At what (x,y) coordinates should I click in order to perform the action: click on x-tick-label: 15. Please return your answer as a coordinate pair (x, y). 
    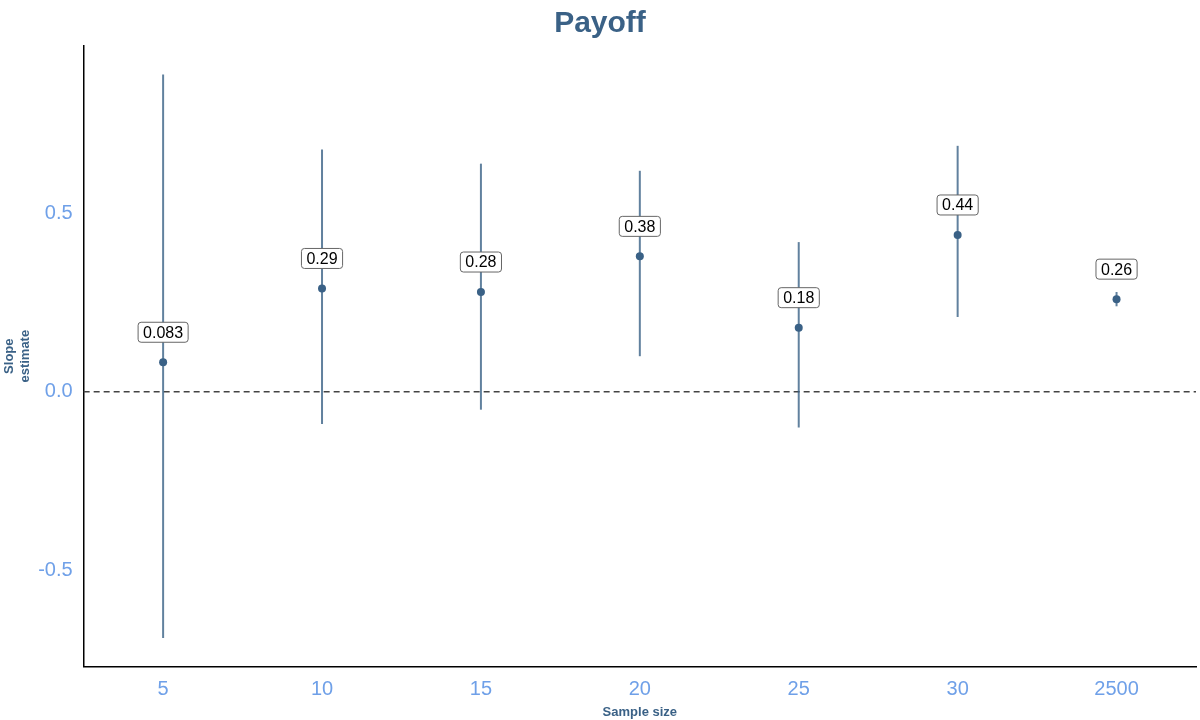
    Looking at the image, I should click on (481, 687).